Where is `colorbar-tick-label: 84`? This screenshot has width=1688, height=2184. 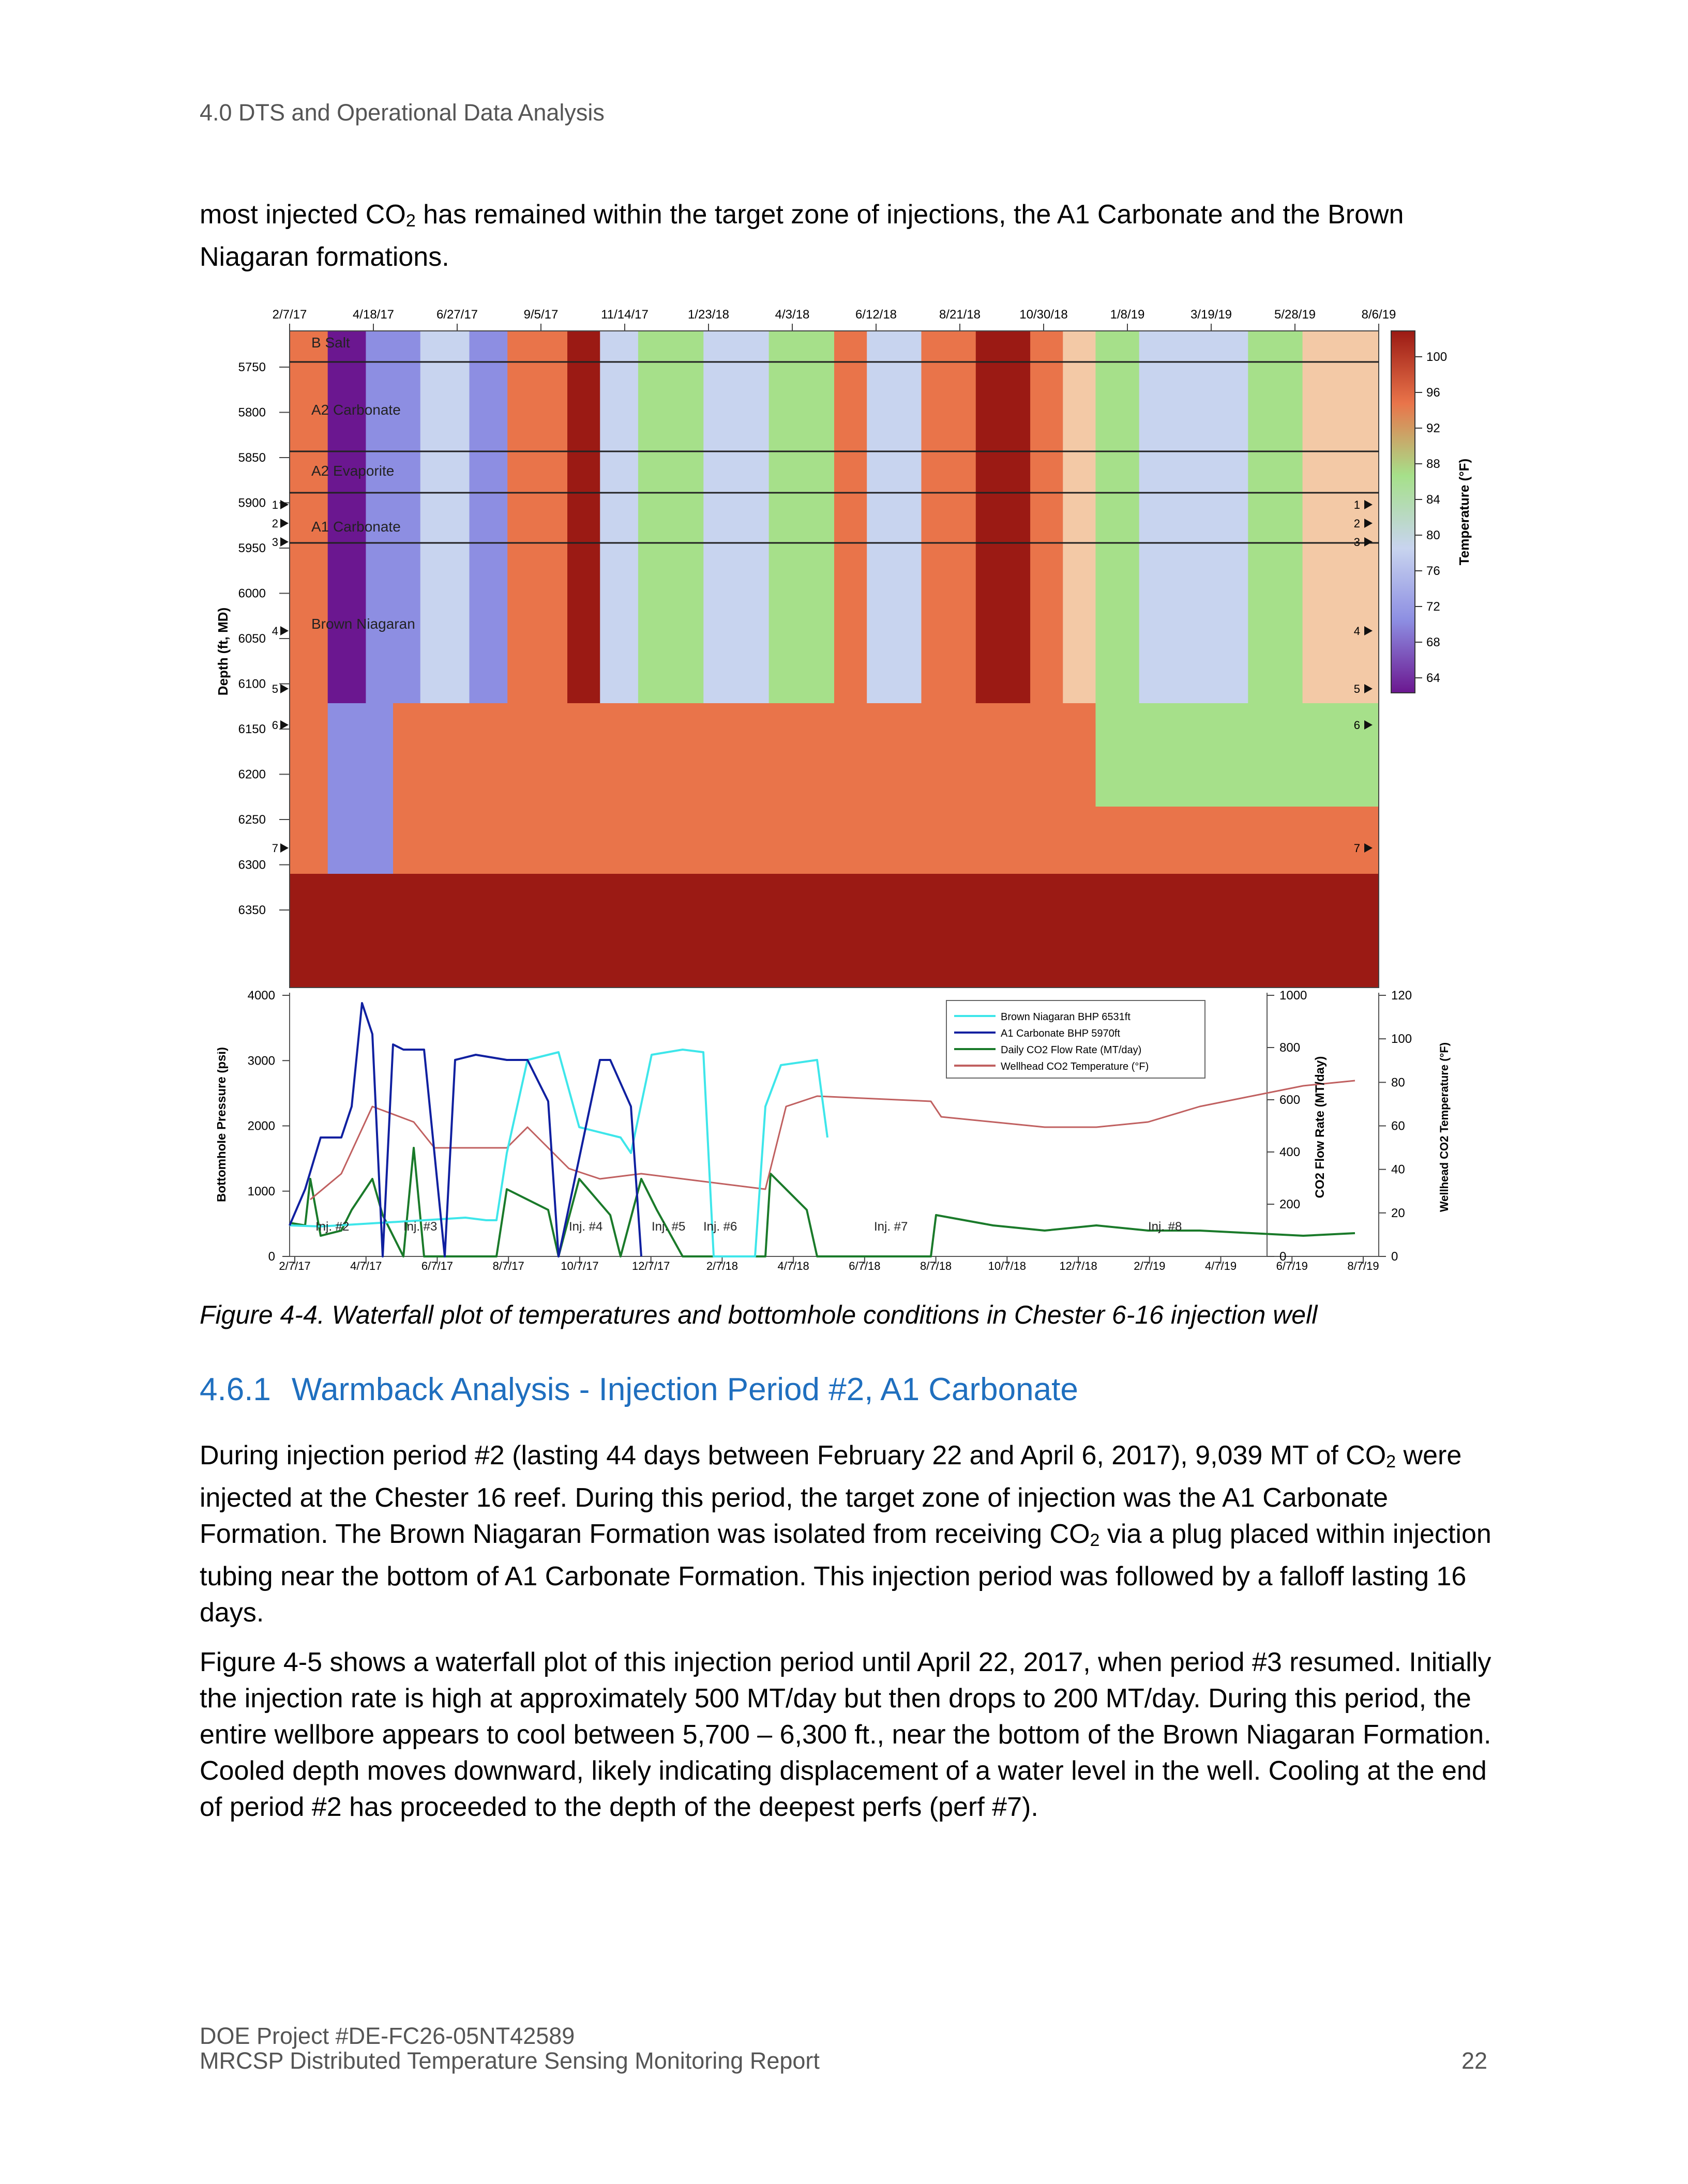
colorbar-tick-label: 84 is located at coordinates (1433, 500).